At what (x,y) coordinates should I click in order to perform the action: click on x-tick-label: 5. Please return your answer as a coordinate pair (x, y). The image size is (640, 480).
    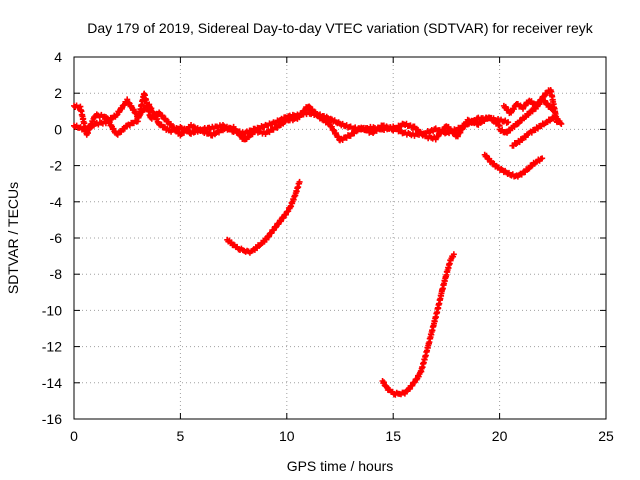
    Looking at the image, I should click on (181, 436).